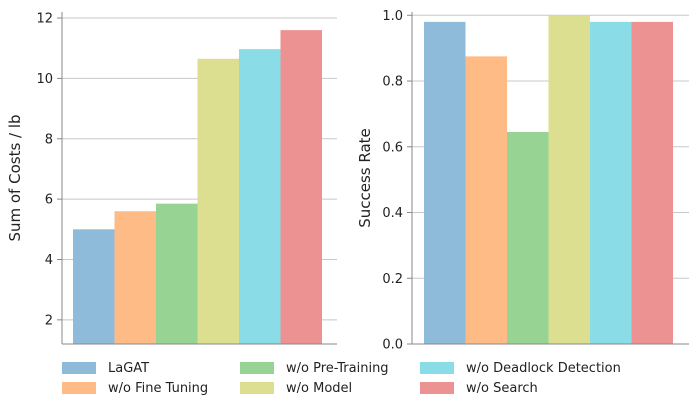 The height and width of the screenshot is (412, 698). What do you see at coordinates (392, 147) in the screenshot?
I see `y-tick-label: 0.6` at bounding box center [392, 147].